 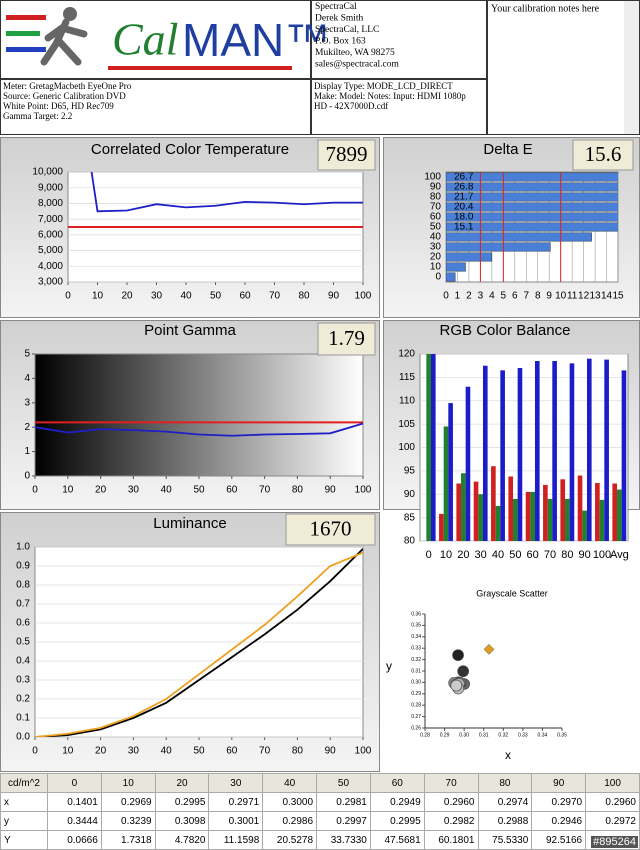 I want to click on x-tick-label: 100, so click(x=602, y=555).